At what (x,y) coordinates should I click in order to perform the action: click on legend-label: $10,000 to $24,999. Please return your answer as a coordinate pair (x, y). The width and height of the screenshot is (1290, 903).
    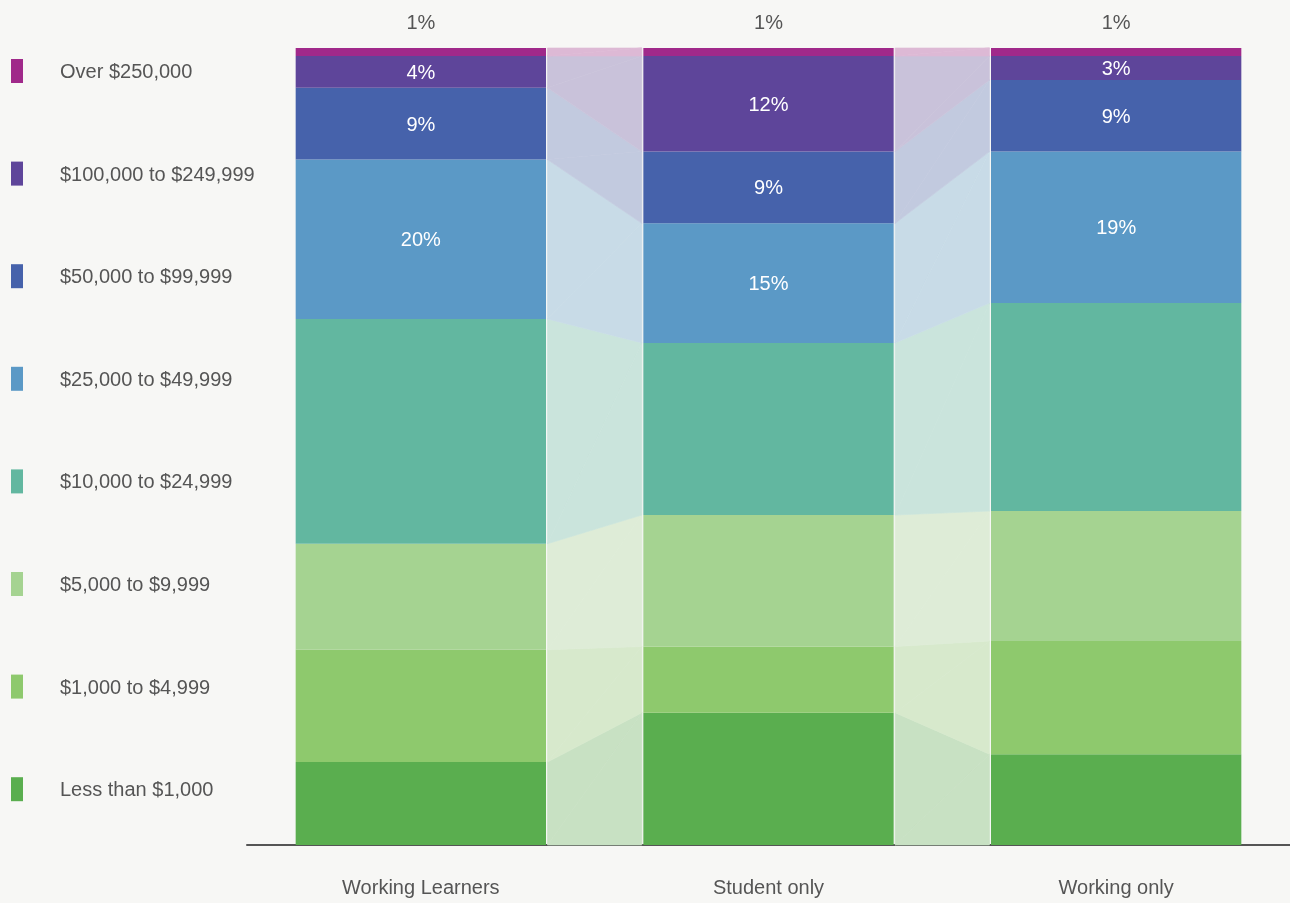
    Looking at the image, I should click on (146, 481).